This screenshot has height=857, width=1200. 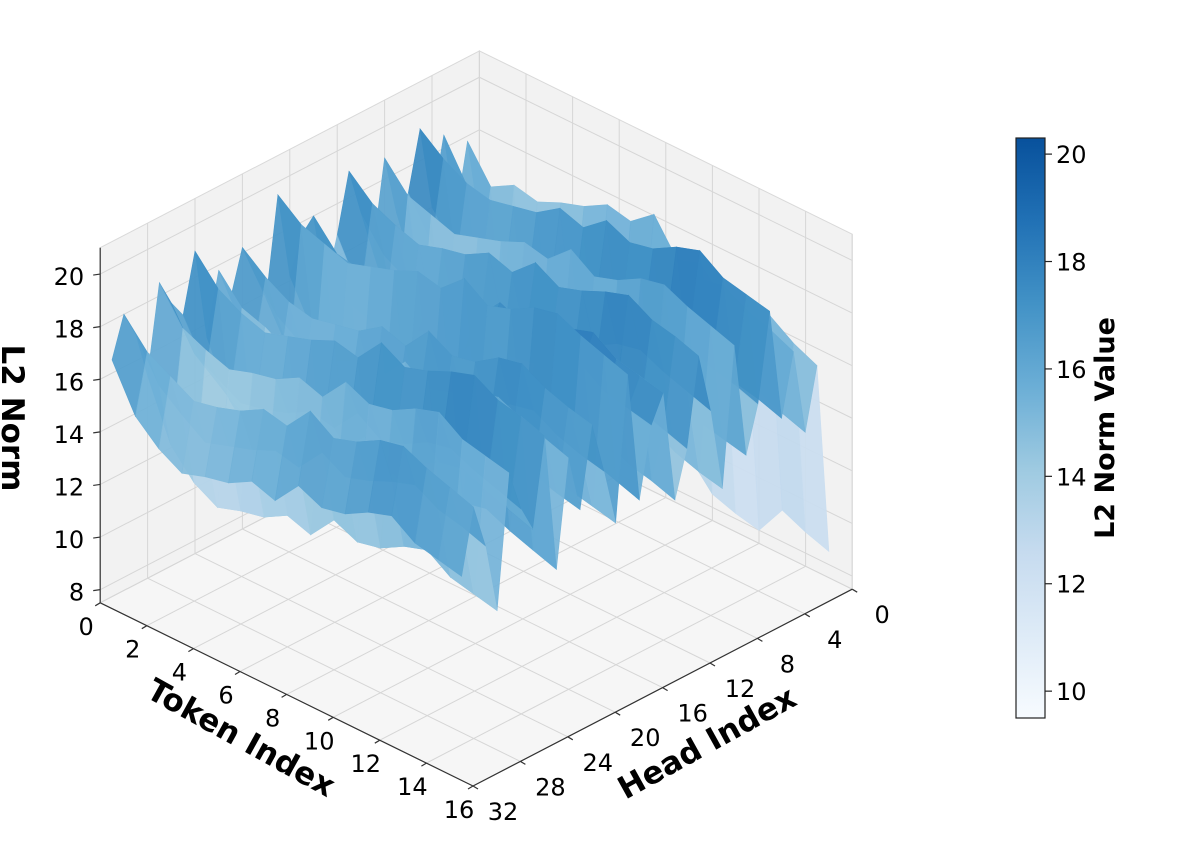 I want to click on colorbar-tick-label: 12, so click(x=1071, y=585).